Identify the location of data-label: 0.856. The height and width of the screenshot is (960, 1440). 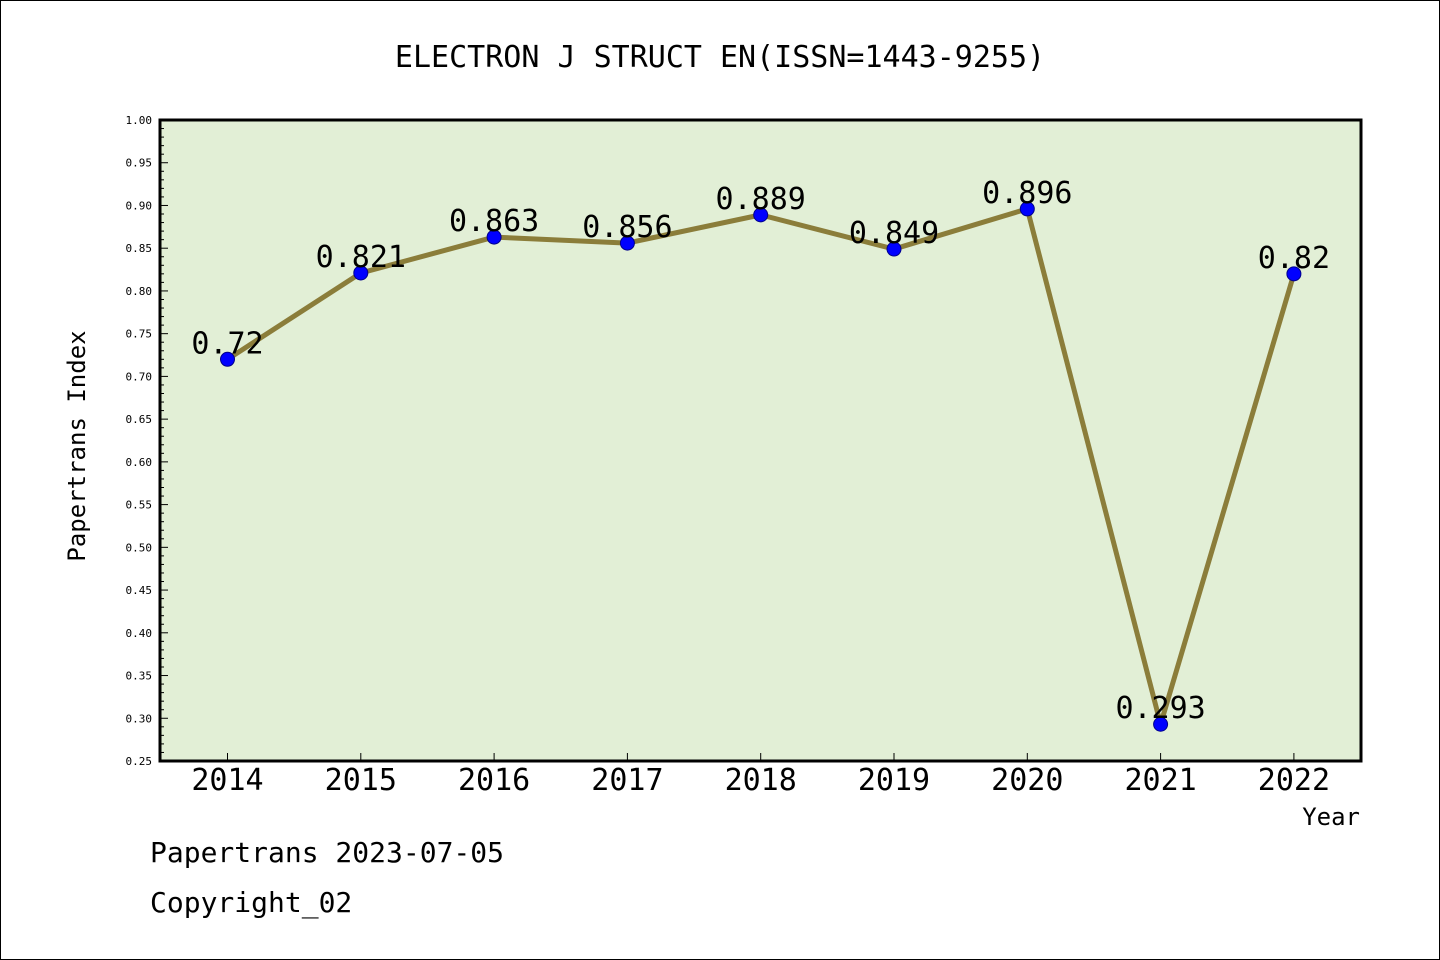
(627, 227).